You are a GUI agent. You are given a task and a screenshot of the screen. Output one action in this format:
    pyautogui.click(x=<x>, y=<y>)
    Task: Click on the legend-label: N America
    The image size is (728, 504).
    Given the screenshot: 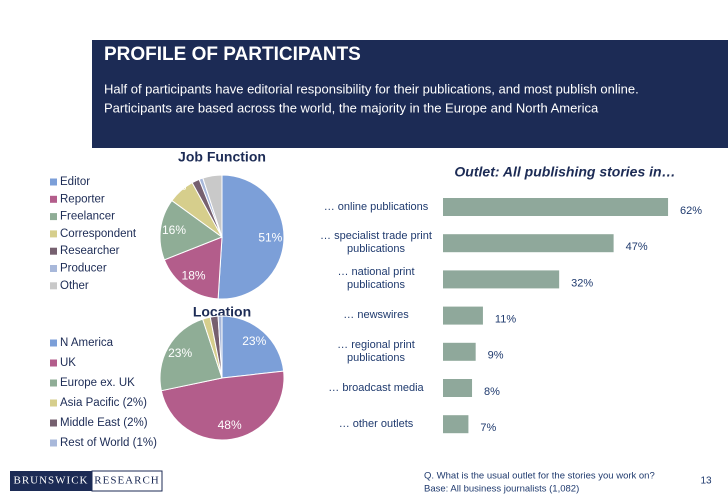 What is the action you would take?
    pyautogui.click(x=87, y=343)
    